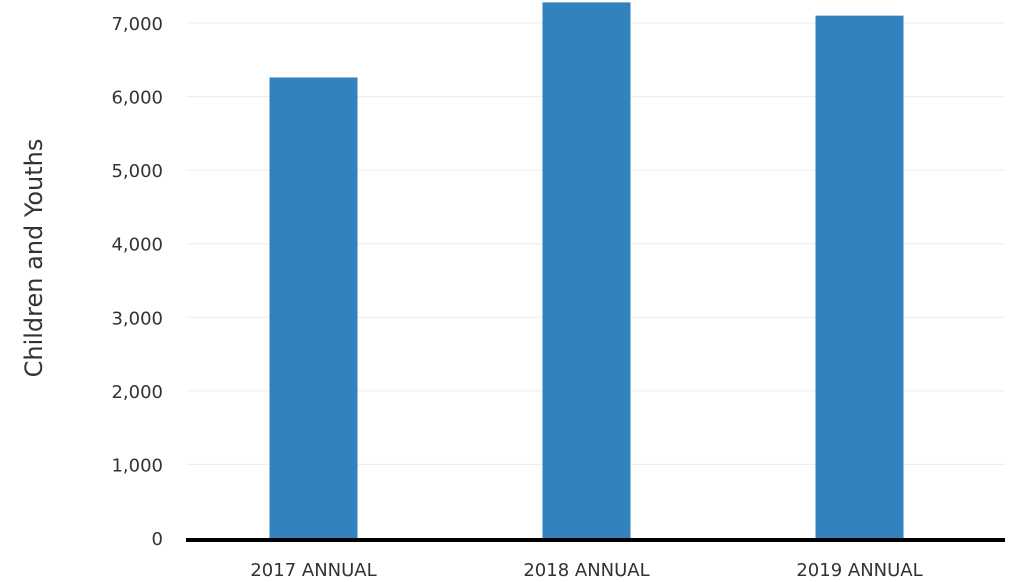 The height and width of the screenshot is (582, 1010). Describe the element at coordinates (137, 98) in the screenshot. I see `y-tick-label: 6,000` at that location.